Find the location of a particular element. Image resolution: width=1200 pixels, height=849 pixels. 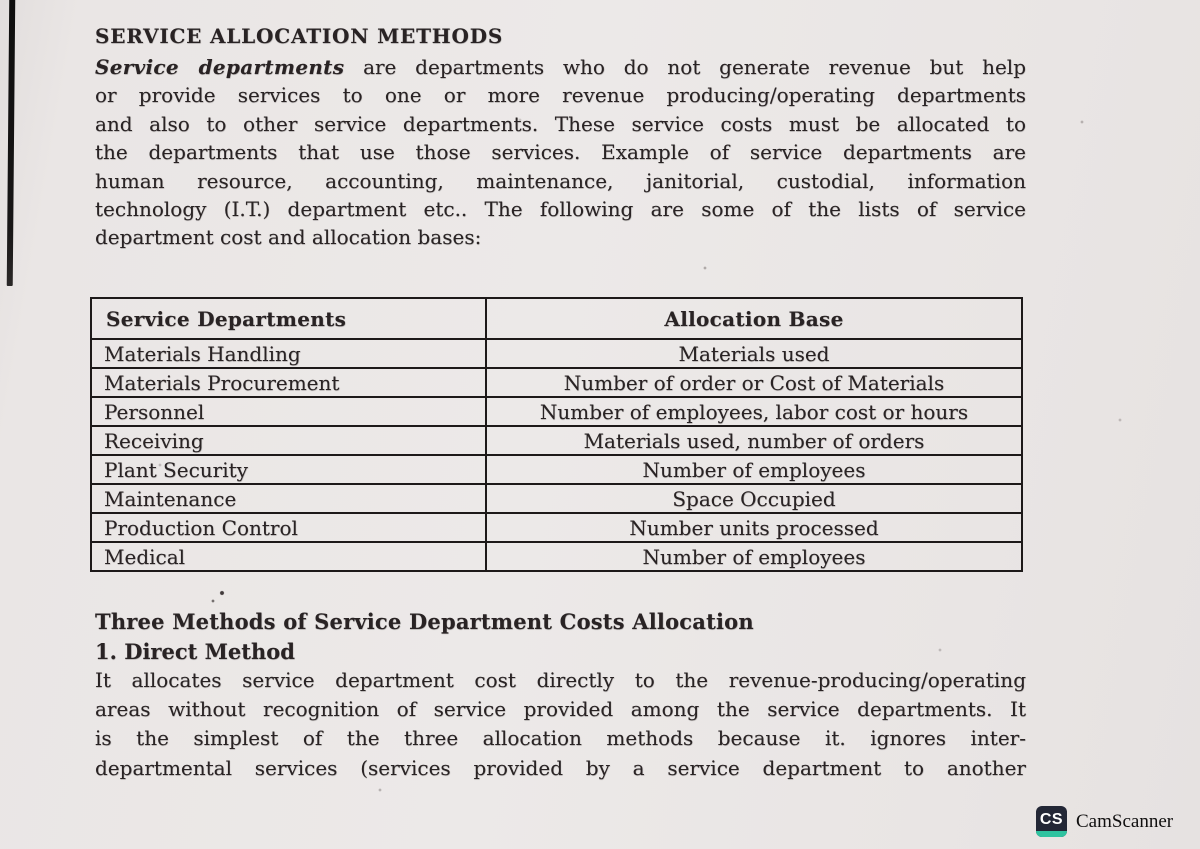

dept-cell: Plant Security is located at coordinates (288, 469).